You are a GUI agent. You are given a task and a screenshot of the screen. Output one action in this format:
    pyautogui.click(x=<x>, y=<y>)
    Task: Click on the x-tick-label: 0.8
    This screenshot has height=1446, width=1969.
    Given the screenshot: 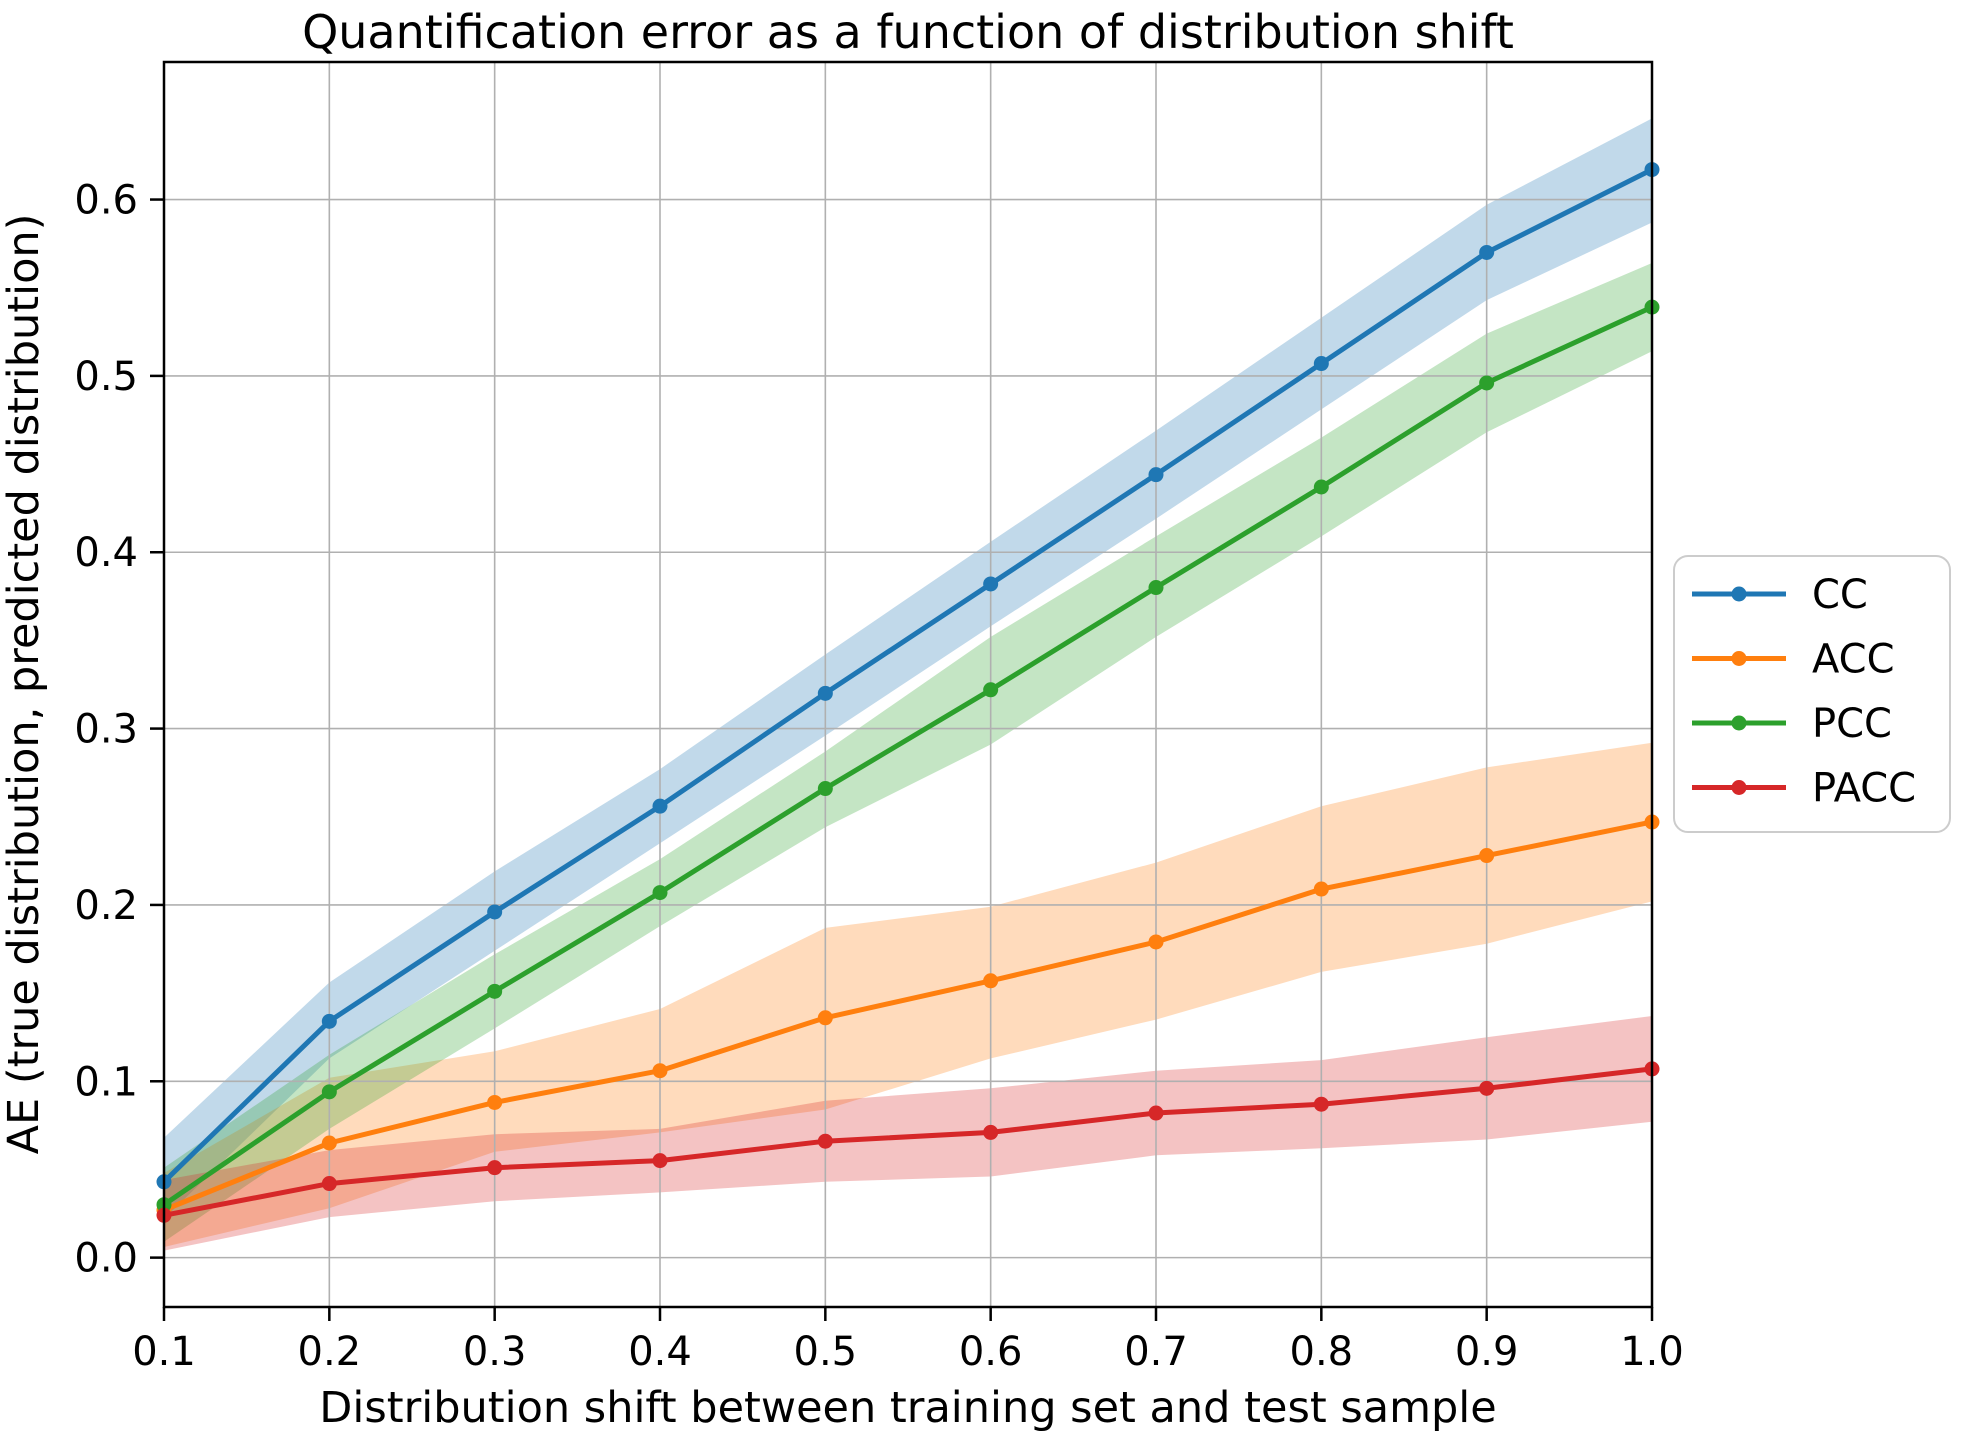 What is the action you would take?
    pyautogui.click(x=1322, y=1352)
    